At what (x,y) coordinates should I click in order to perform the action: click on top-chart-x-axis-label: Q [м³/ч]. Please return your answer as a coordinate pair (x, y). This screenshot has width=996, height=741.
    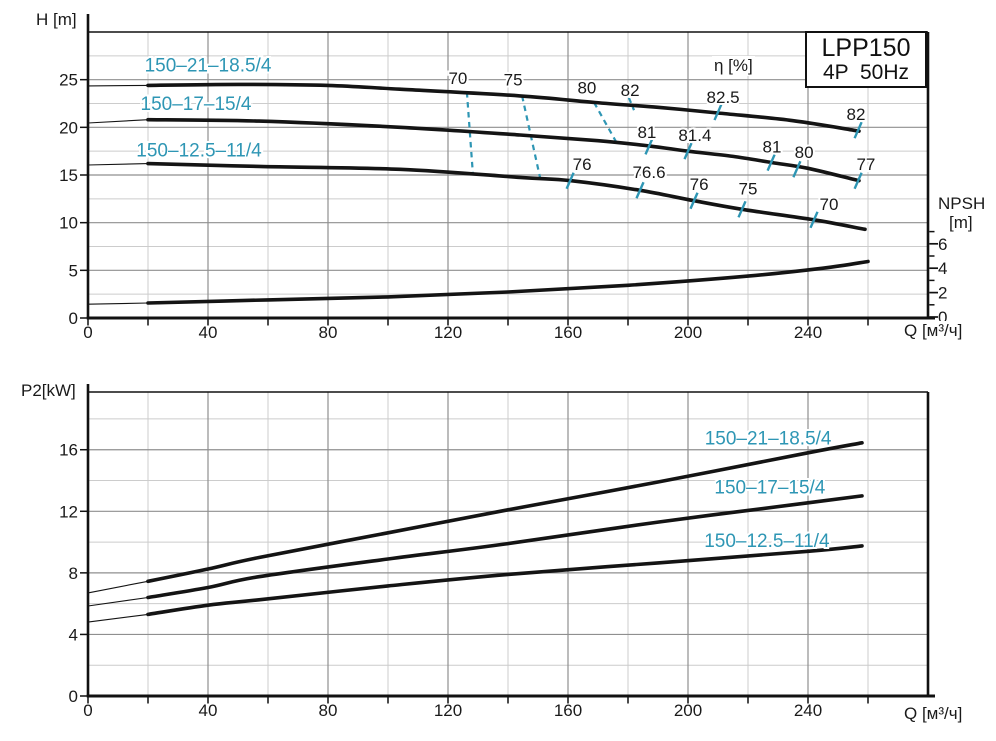
    Looking at the image, I should click on (933, 331).